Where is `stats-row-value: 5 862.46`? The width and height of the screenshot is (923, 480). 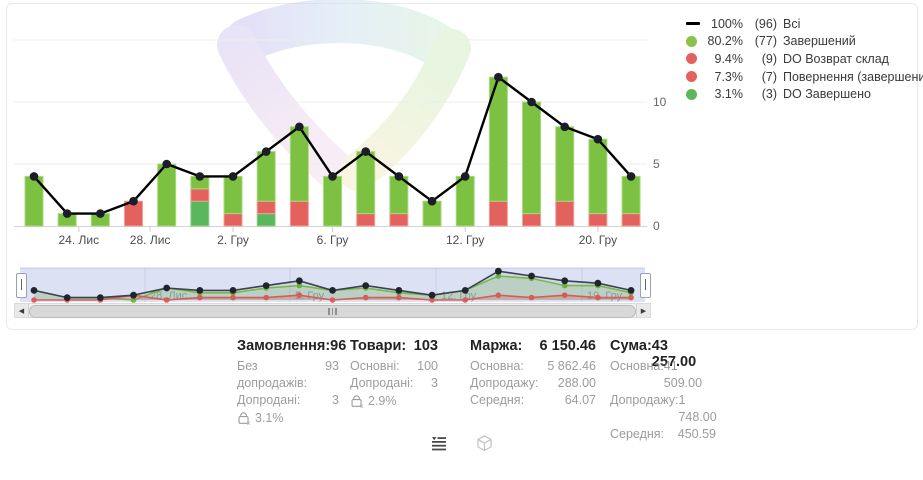
stats-row-value: 5 862.46 is located at coordinates (571, 366).